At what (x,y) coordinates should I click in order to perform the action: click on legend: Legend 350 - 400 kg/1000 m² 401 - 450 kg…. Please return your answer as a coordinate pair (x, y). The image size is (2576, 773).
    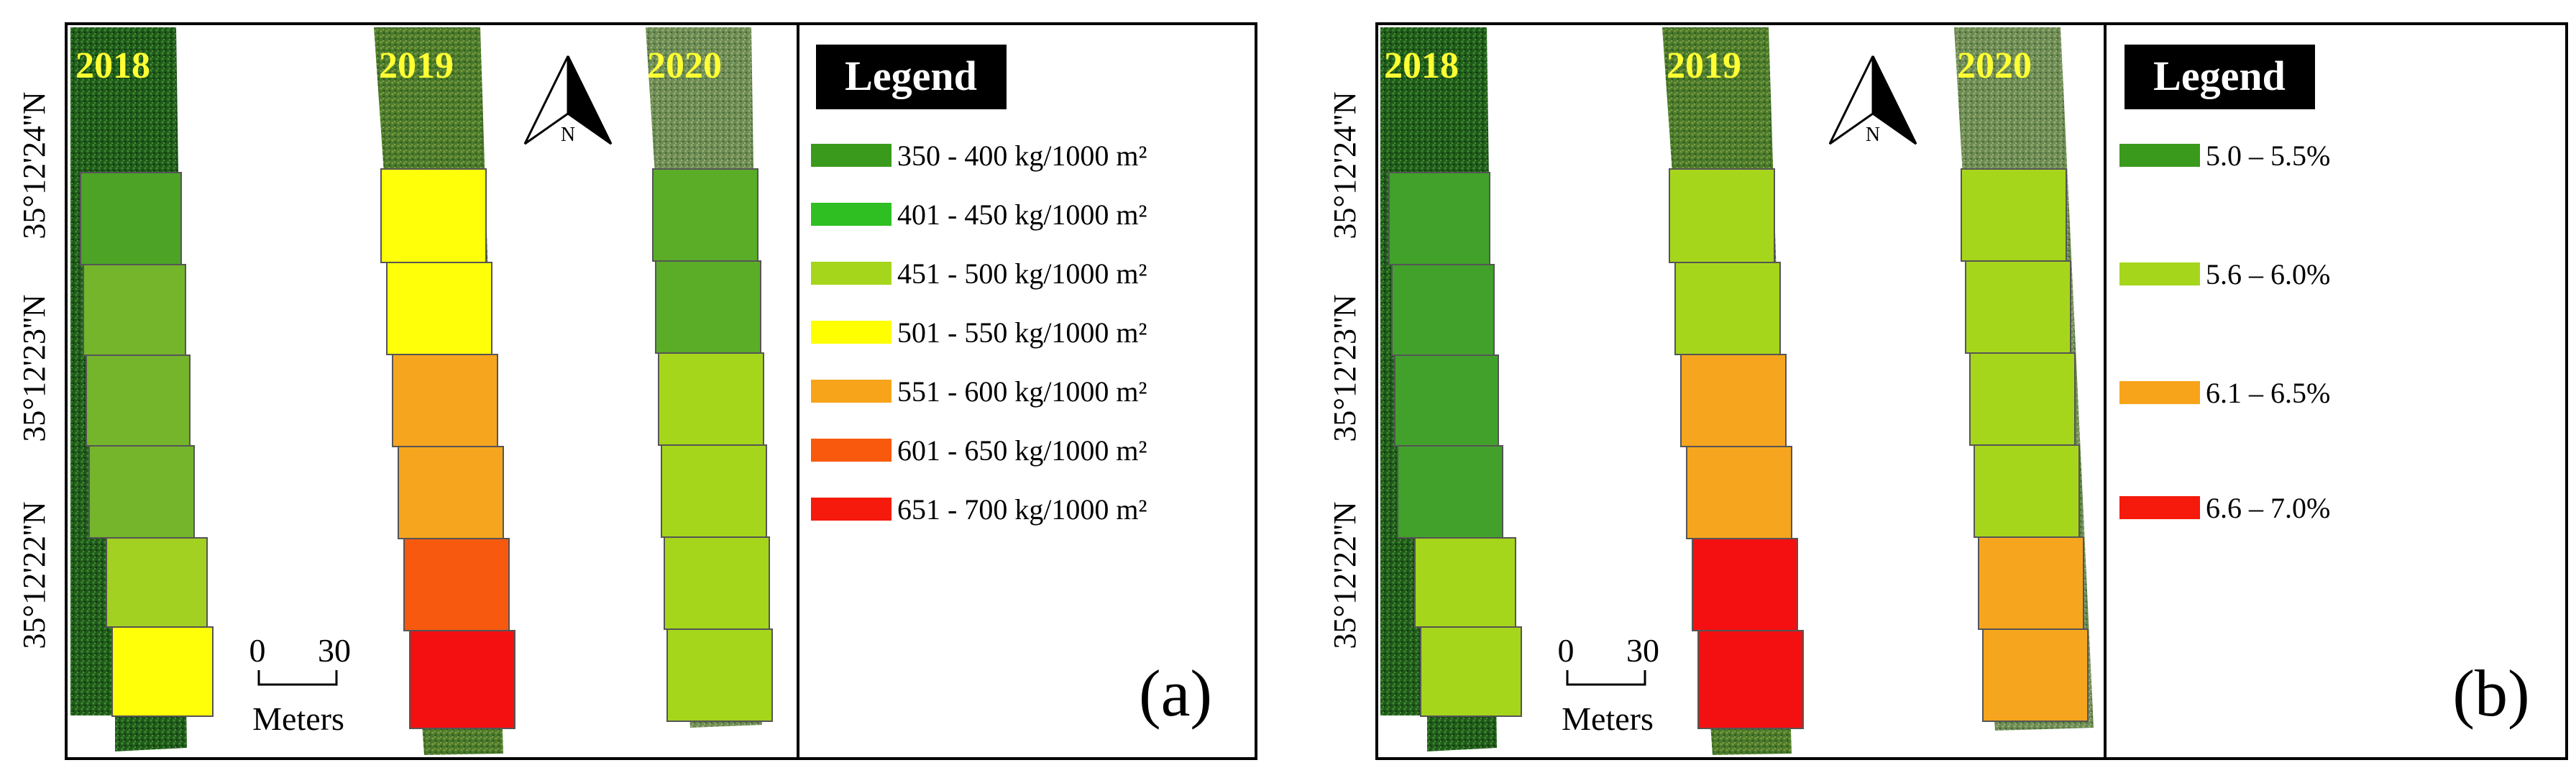
    Looking at the image, I should click on (979, 285).